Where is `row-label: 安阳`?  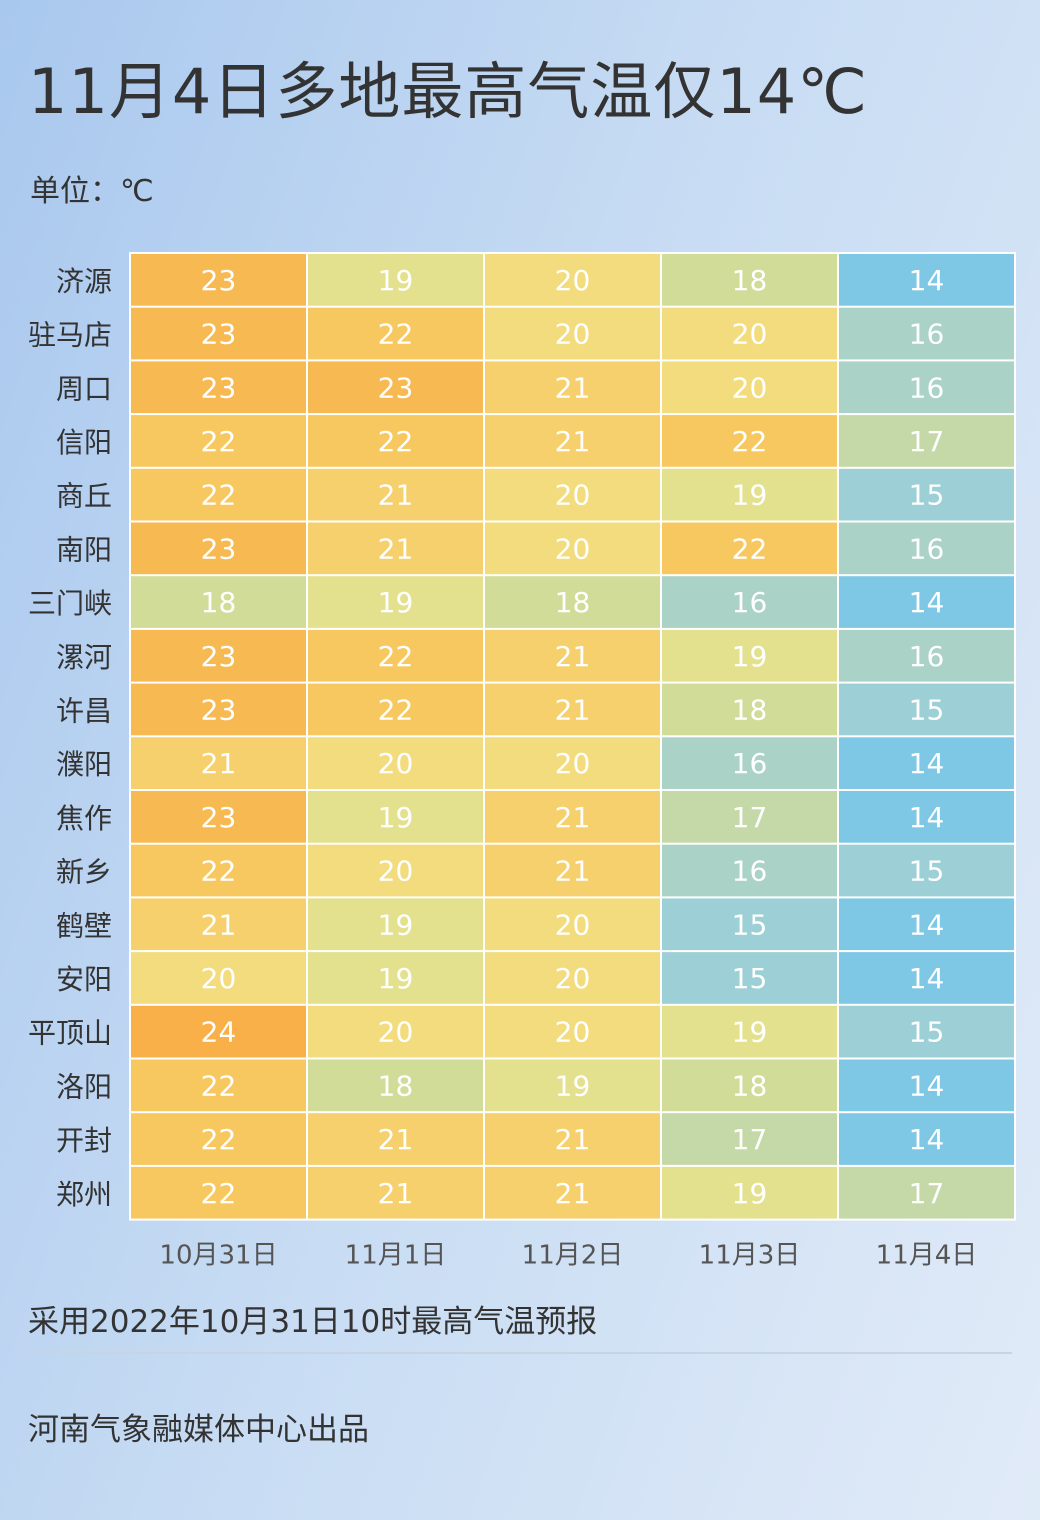
row-label: 安阳 is located at coordinates (84, 979).